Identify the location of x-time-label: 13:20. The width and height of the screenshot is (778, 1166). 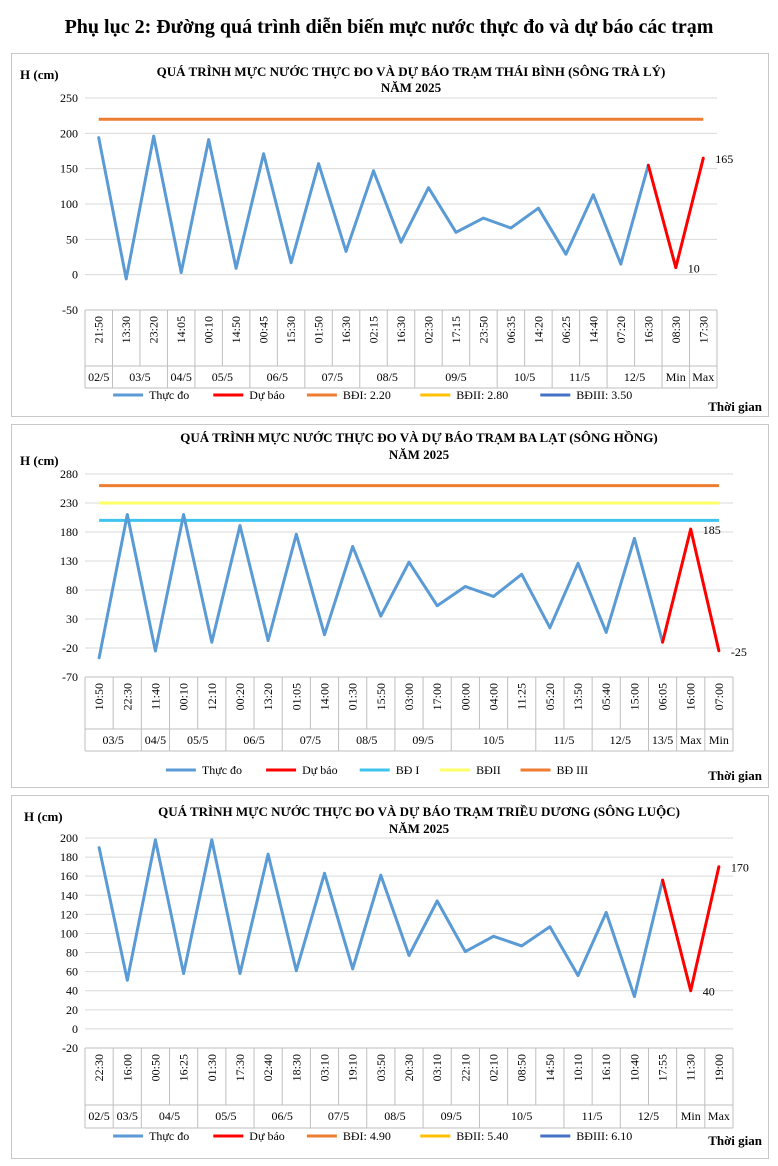
(268, 696).